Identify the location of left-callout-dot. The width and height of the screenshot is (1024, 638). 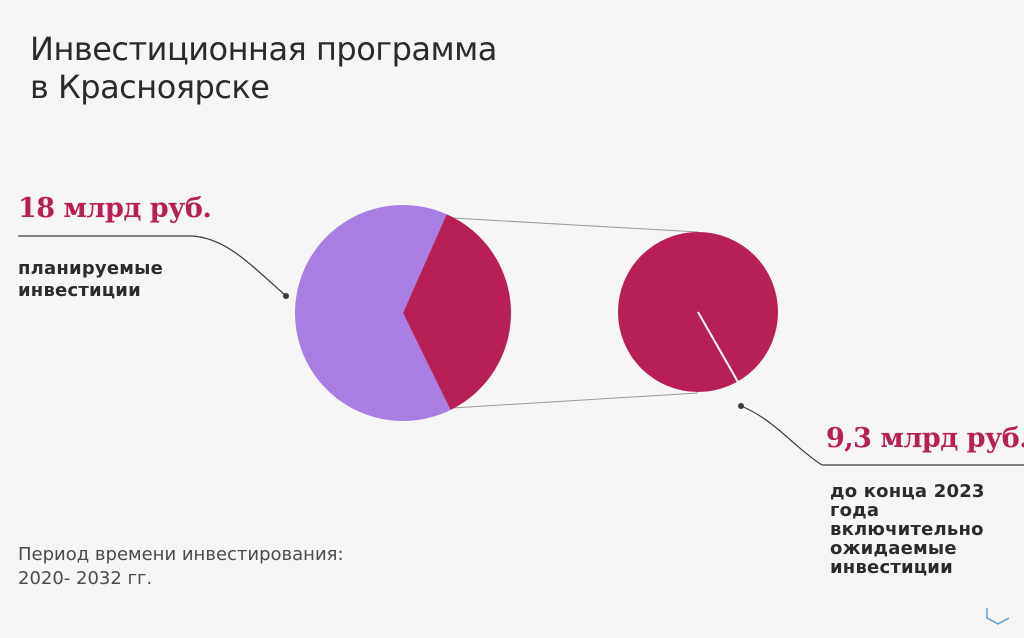
(286, 296).